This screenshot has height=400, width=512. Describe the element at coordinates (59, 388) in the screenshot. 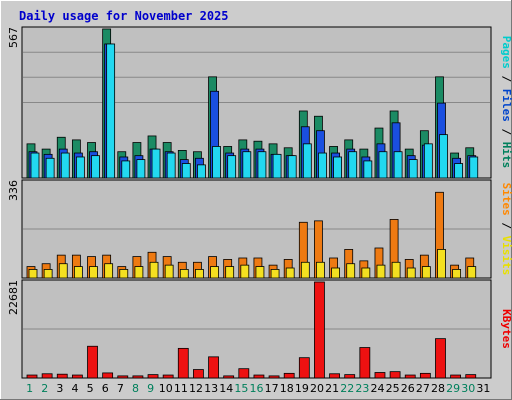

I see `day-label-3: 3` at that location.